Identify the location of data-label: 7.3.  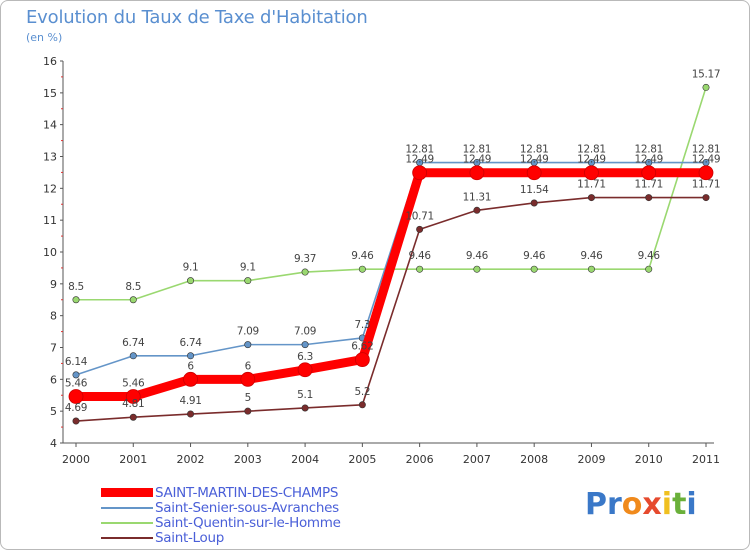
(362, 325).